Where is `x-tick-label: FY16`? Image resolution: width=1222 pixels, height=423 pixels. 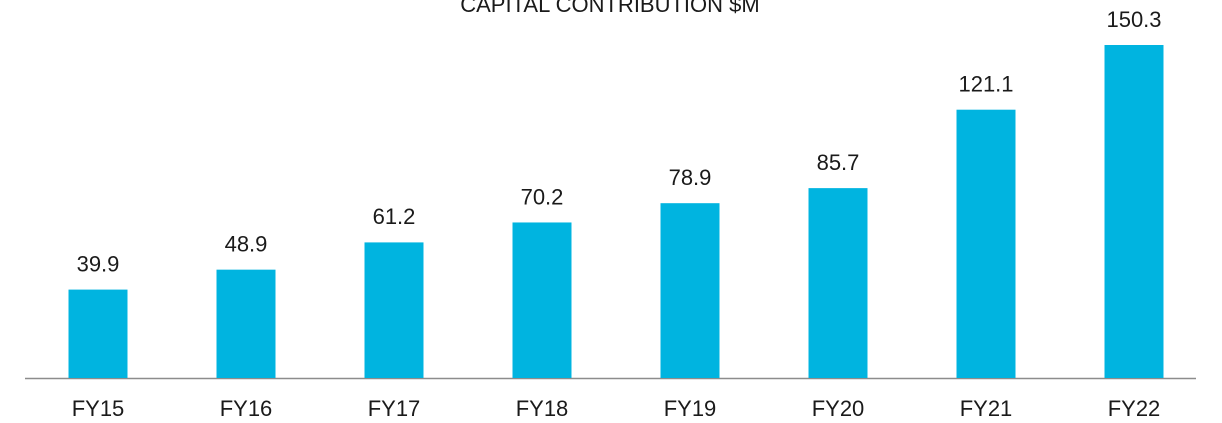 x-tick-label: FY16 is located at coordinates (246, 408).